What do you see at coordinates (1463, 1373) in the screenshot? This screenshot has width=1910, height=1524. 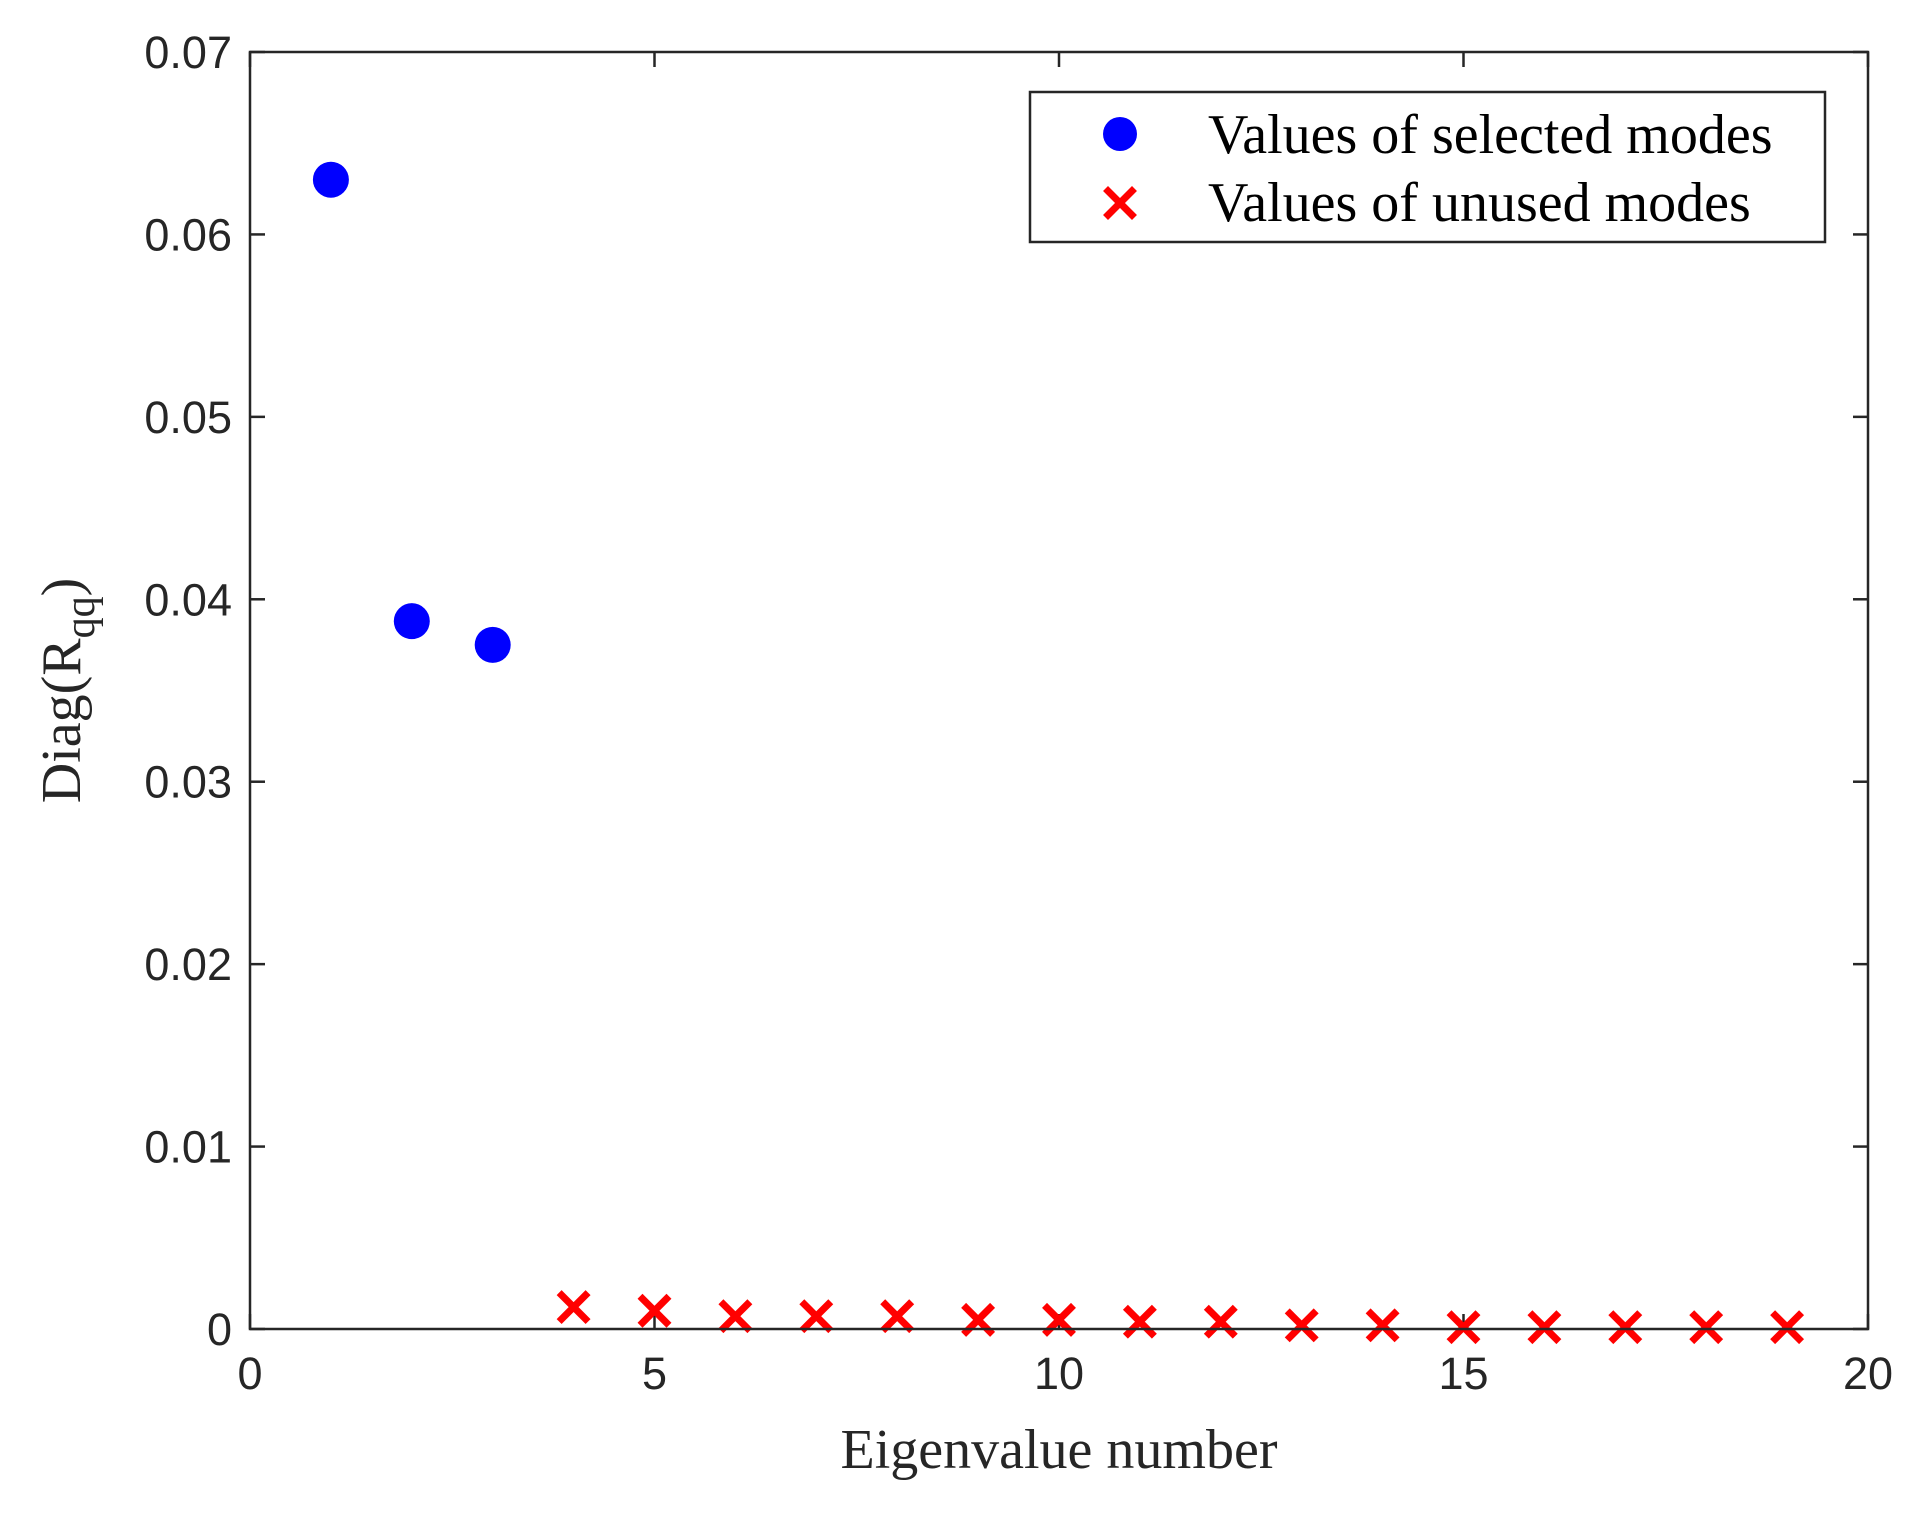 I see `x-tick-label: 15` at bounding box center [1463, 1373].